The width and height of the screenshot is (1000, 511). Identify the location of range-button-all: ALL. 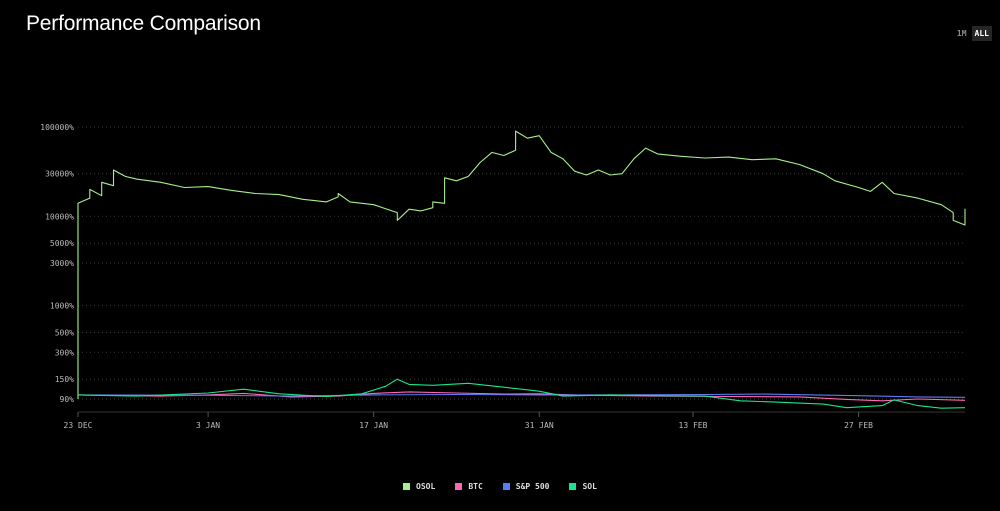
(981, 33).